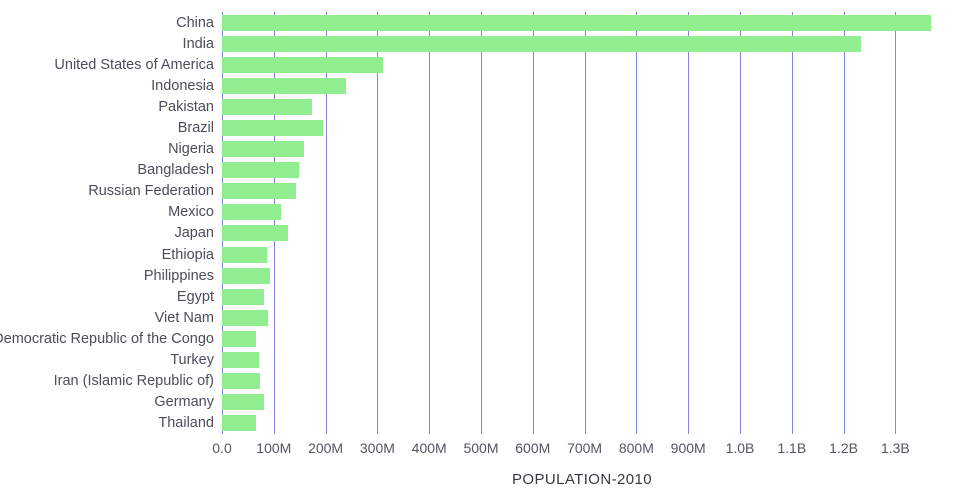 This screenshot has width=960, height=500. I want to click on y-tick-label: China, so click(195, 22).